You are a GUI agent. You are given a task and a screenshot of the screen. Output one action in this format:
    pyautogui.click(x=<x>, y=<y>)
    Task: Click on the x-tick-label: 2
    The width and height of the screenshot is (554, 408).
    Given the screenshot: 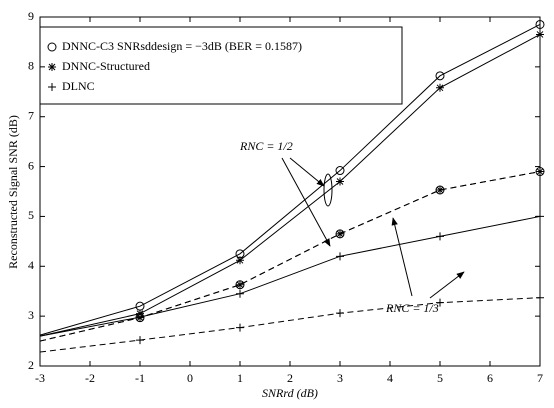 What is the action you would take?
    pyautogui.click(x=290, y=378)
    